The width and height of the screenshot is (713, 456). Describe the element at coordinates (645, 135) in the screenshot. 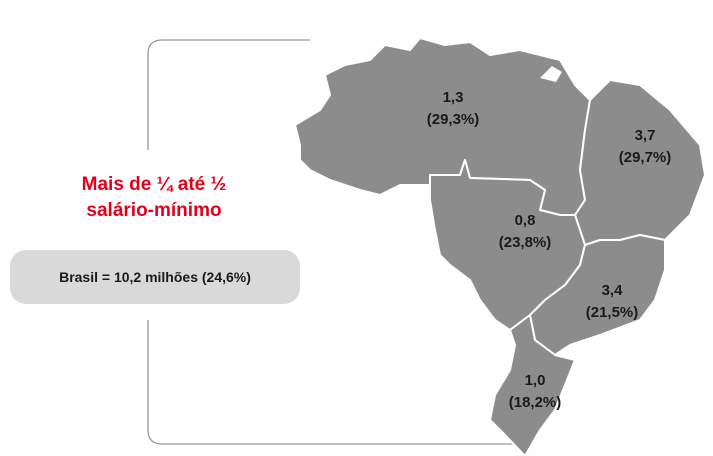

I see `region-value: 3,7` at that location.